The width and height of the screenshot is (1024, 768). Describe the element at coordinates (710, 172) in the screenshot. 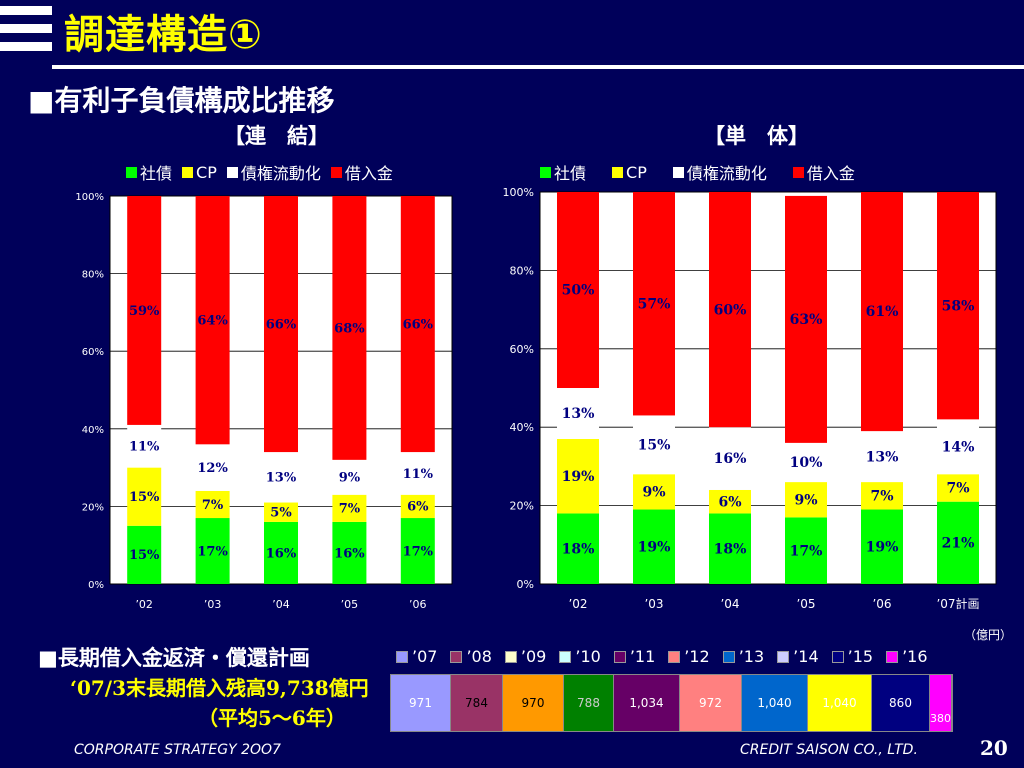

I see `legend-parent: 社債 CP 債権流動化 借入金` at that location.